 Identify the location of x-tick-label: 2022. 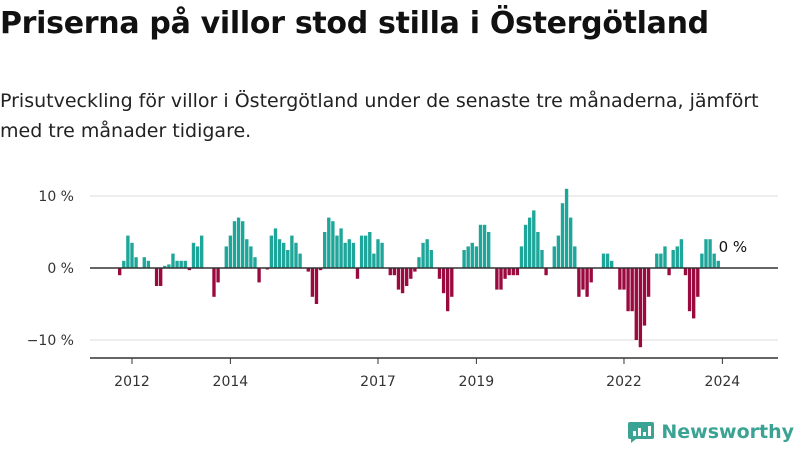
(624, 382).